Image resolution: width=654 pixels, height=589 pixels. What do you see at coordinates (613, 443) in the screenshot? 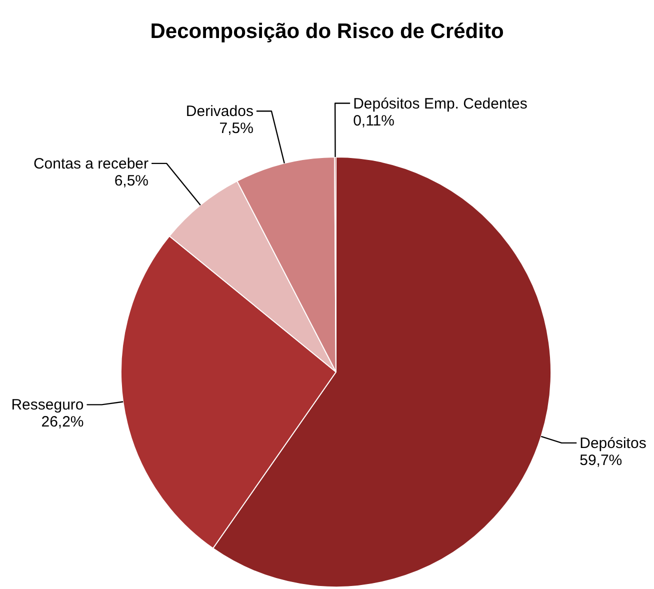
I see `slice-label: Depósitos` at bounding box center [613, 443].